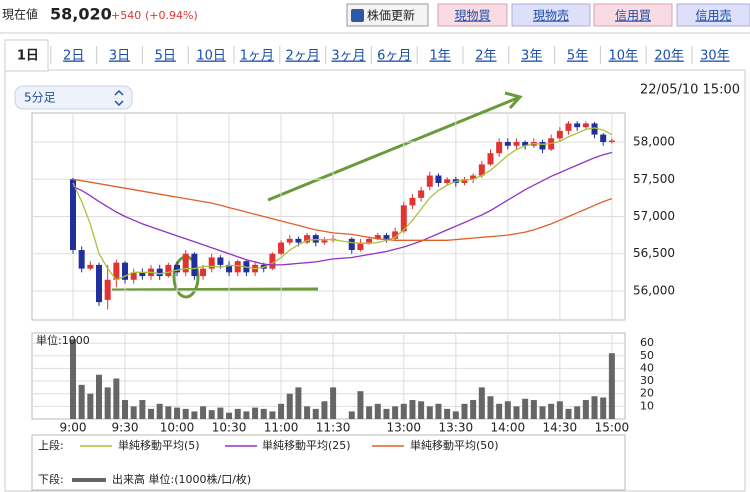 The width and height of the screenshot is (750, 492). I want to click on tab: 3日, so click(119, 56).